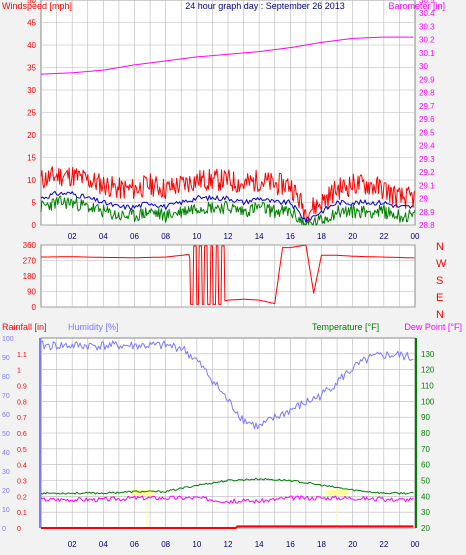  Describe the element at coordinates (31, 113) in the screenshot. I see `wind-tick-label: 25` at that location.